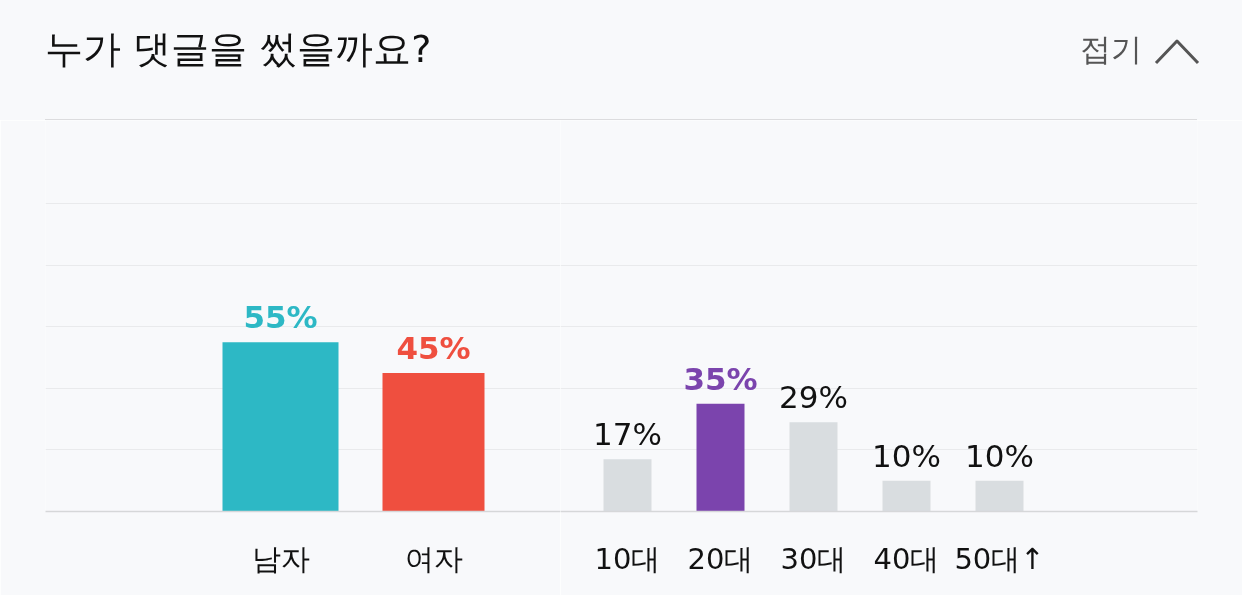 This screenshot has height=595, width=1242. What do you see at coordinates (238, 49) in the screenshot?
I see `chart-title: 누가 댓글을 썼을까요?` at bounding box center [238, 49].